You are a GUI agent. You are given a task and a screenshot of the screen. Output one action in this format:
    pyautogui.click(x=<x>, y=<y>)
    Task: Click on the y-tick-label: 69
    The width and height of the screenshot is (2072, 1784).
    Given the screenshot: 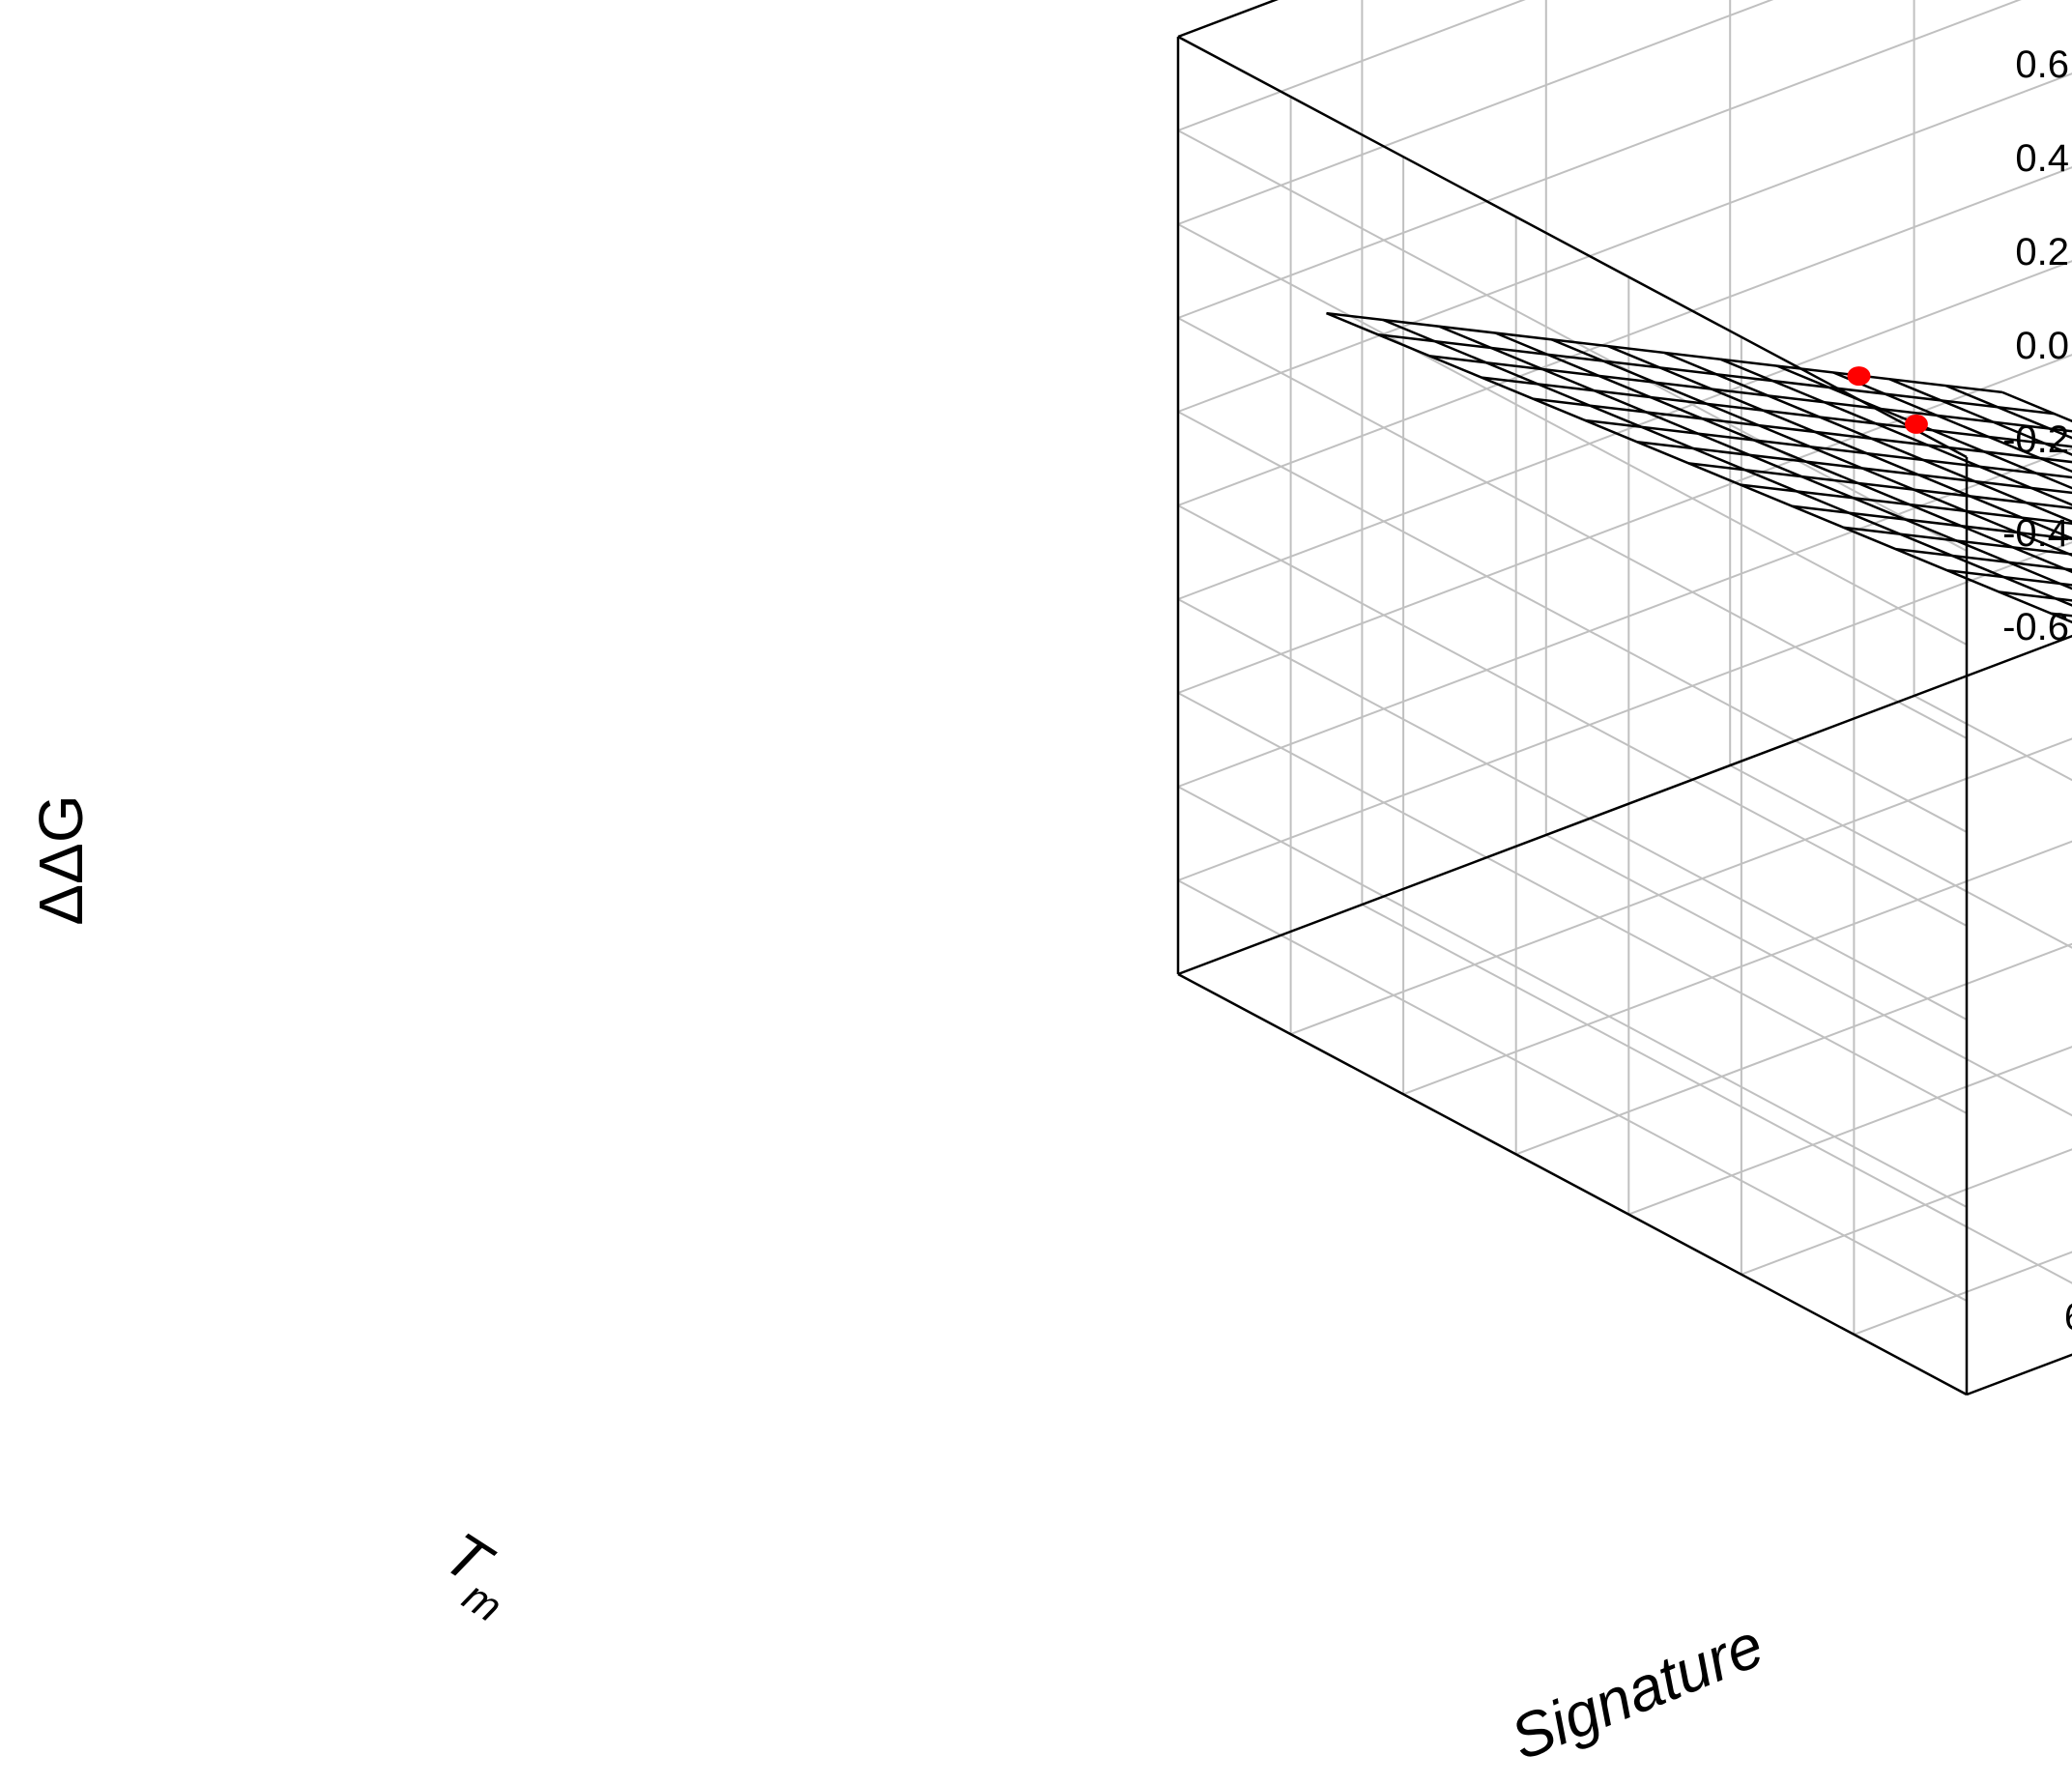 What is the action you would take?
    pyautogui.click(x=2068, y=1317)
    